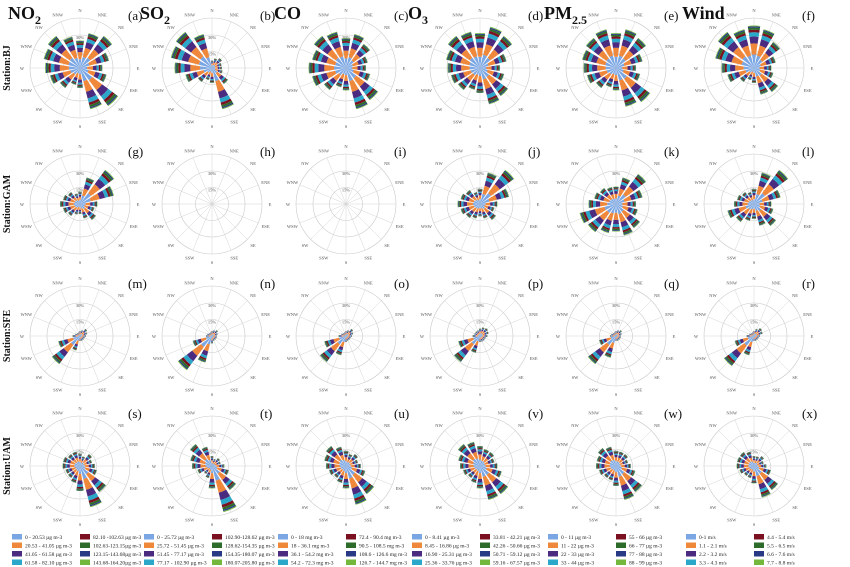 The width and height of the screenshot is (850, 567). I want to click on panel-letter: (n), so click(267, 283).